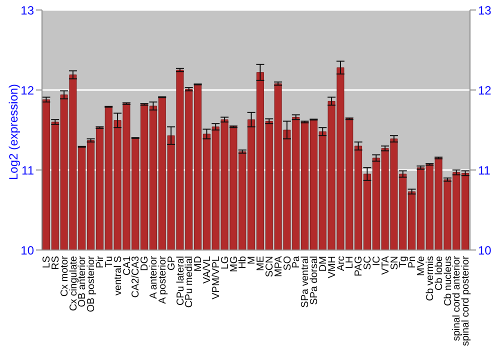  I want to click on x-tick-label: VTA, so click(386, 265).